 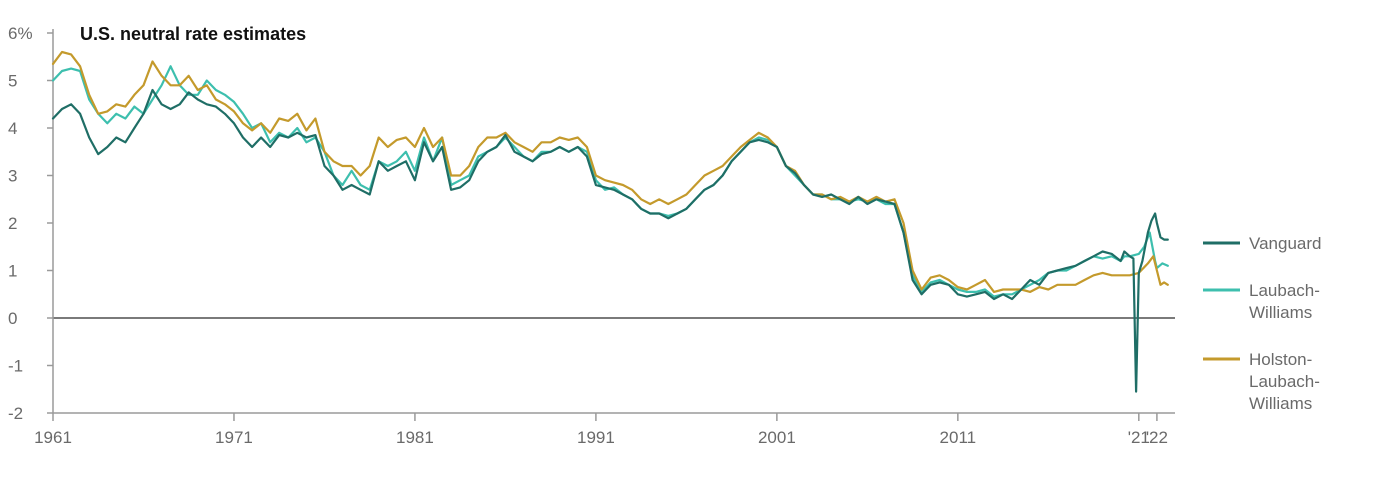 What do you see at coordinates (12, 128) in the screenshot?
I see `y-tick-label: 4` at bounding box center [12, 128].